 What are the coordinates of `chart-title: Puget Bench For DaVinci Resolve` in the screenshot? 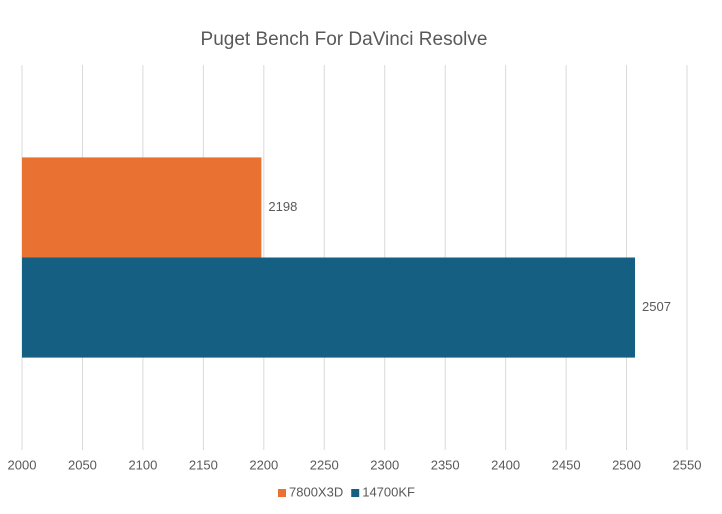 It's located at (344, 39).